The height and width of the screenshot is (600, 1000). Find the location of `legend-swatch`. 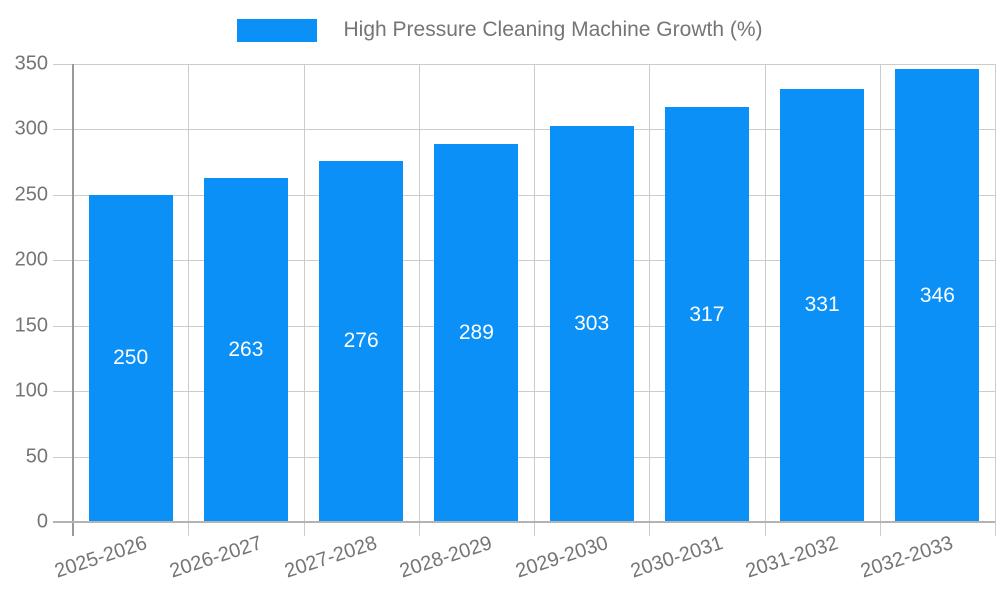

legend-swatch is located at coordinates (277, 30).